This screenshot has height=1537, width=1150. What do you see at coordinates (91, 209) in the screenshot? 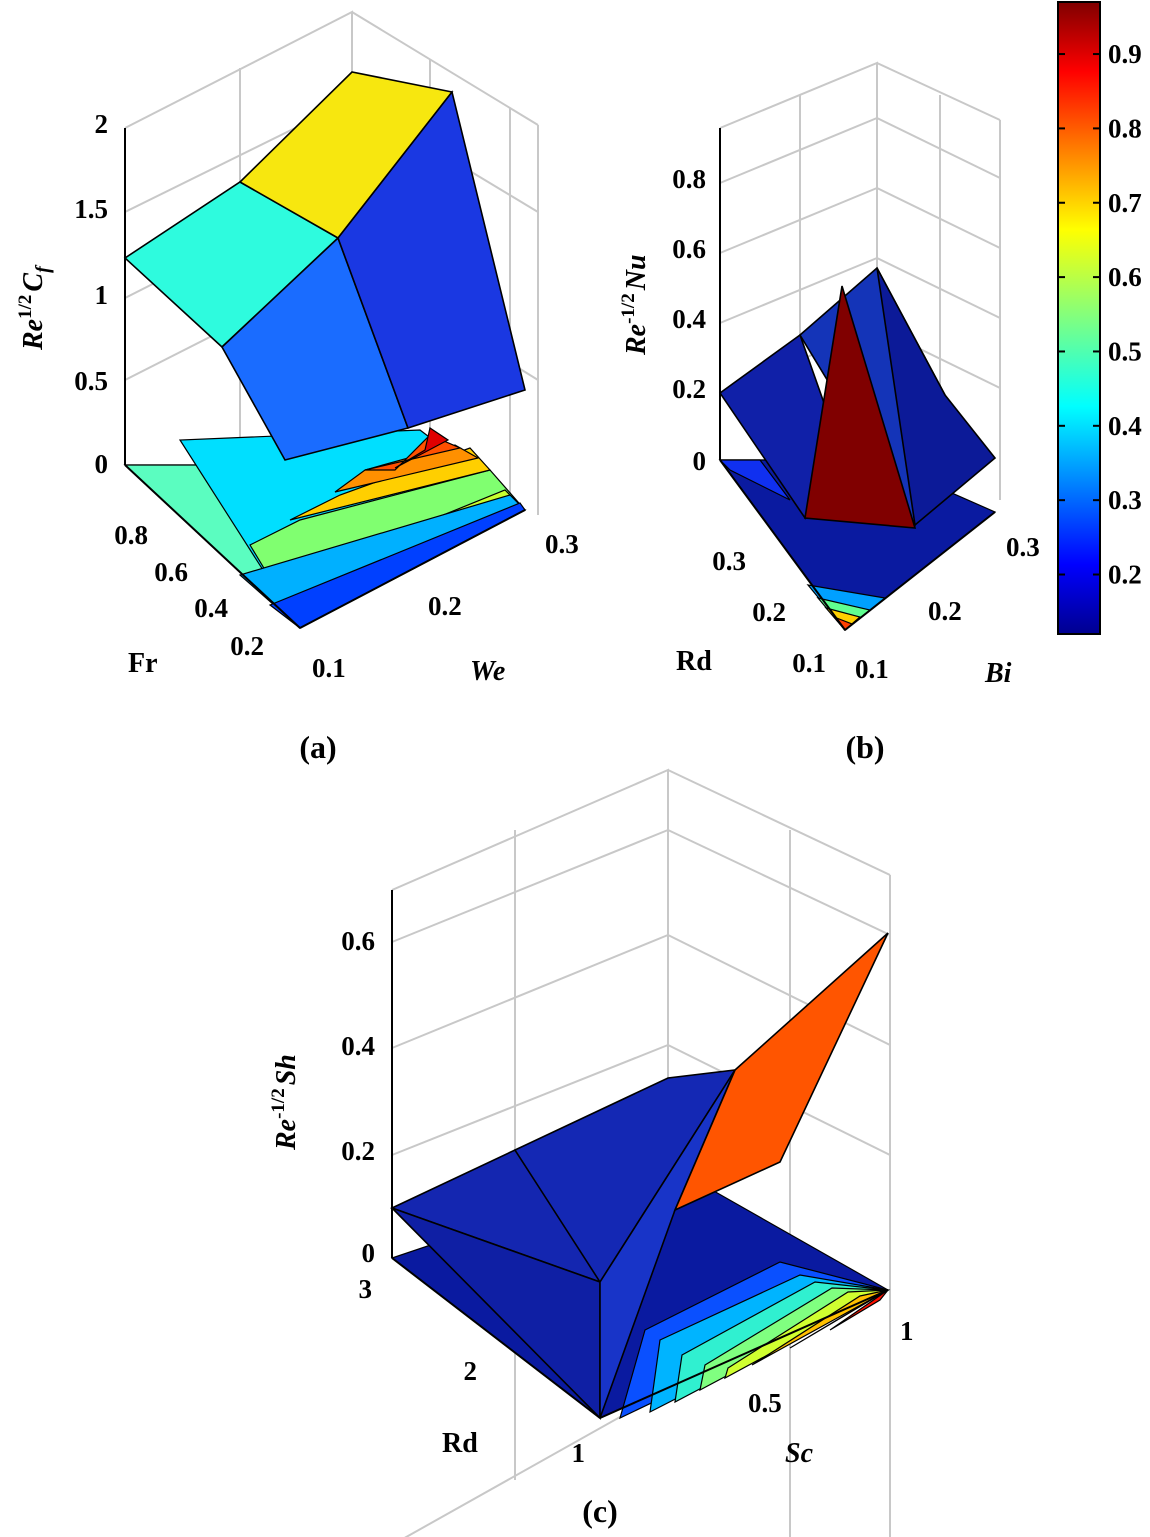
I see `z-tick: 1.5` at bounding box center [91, 209].